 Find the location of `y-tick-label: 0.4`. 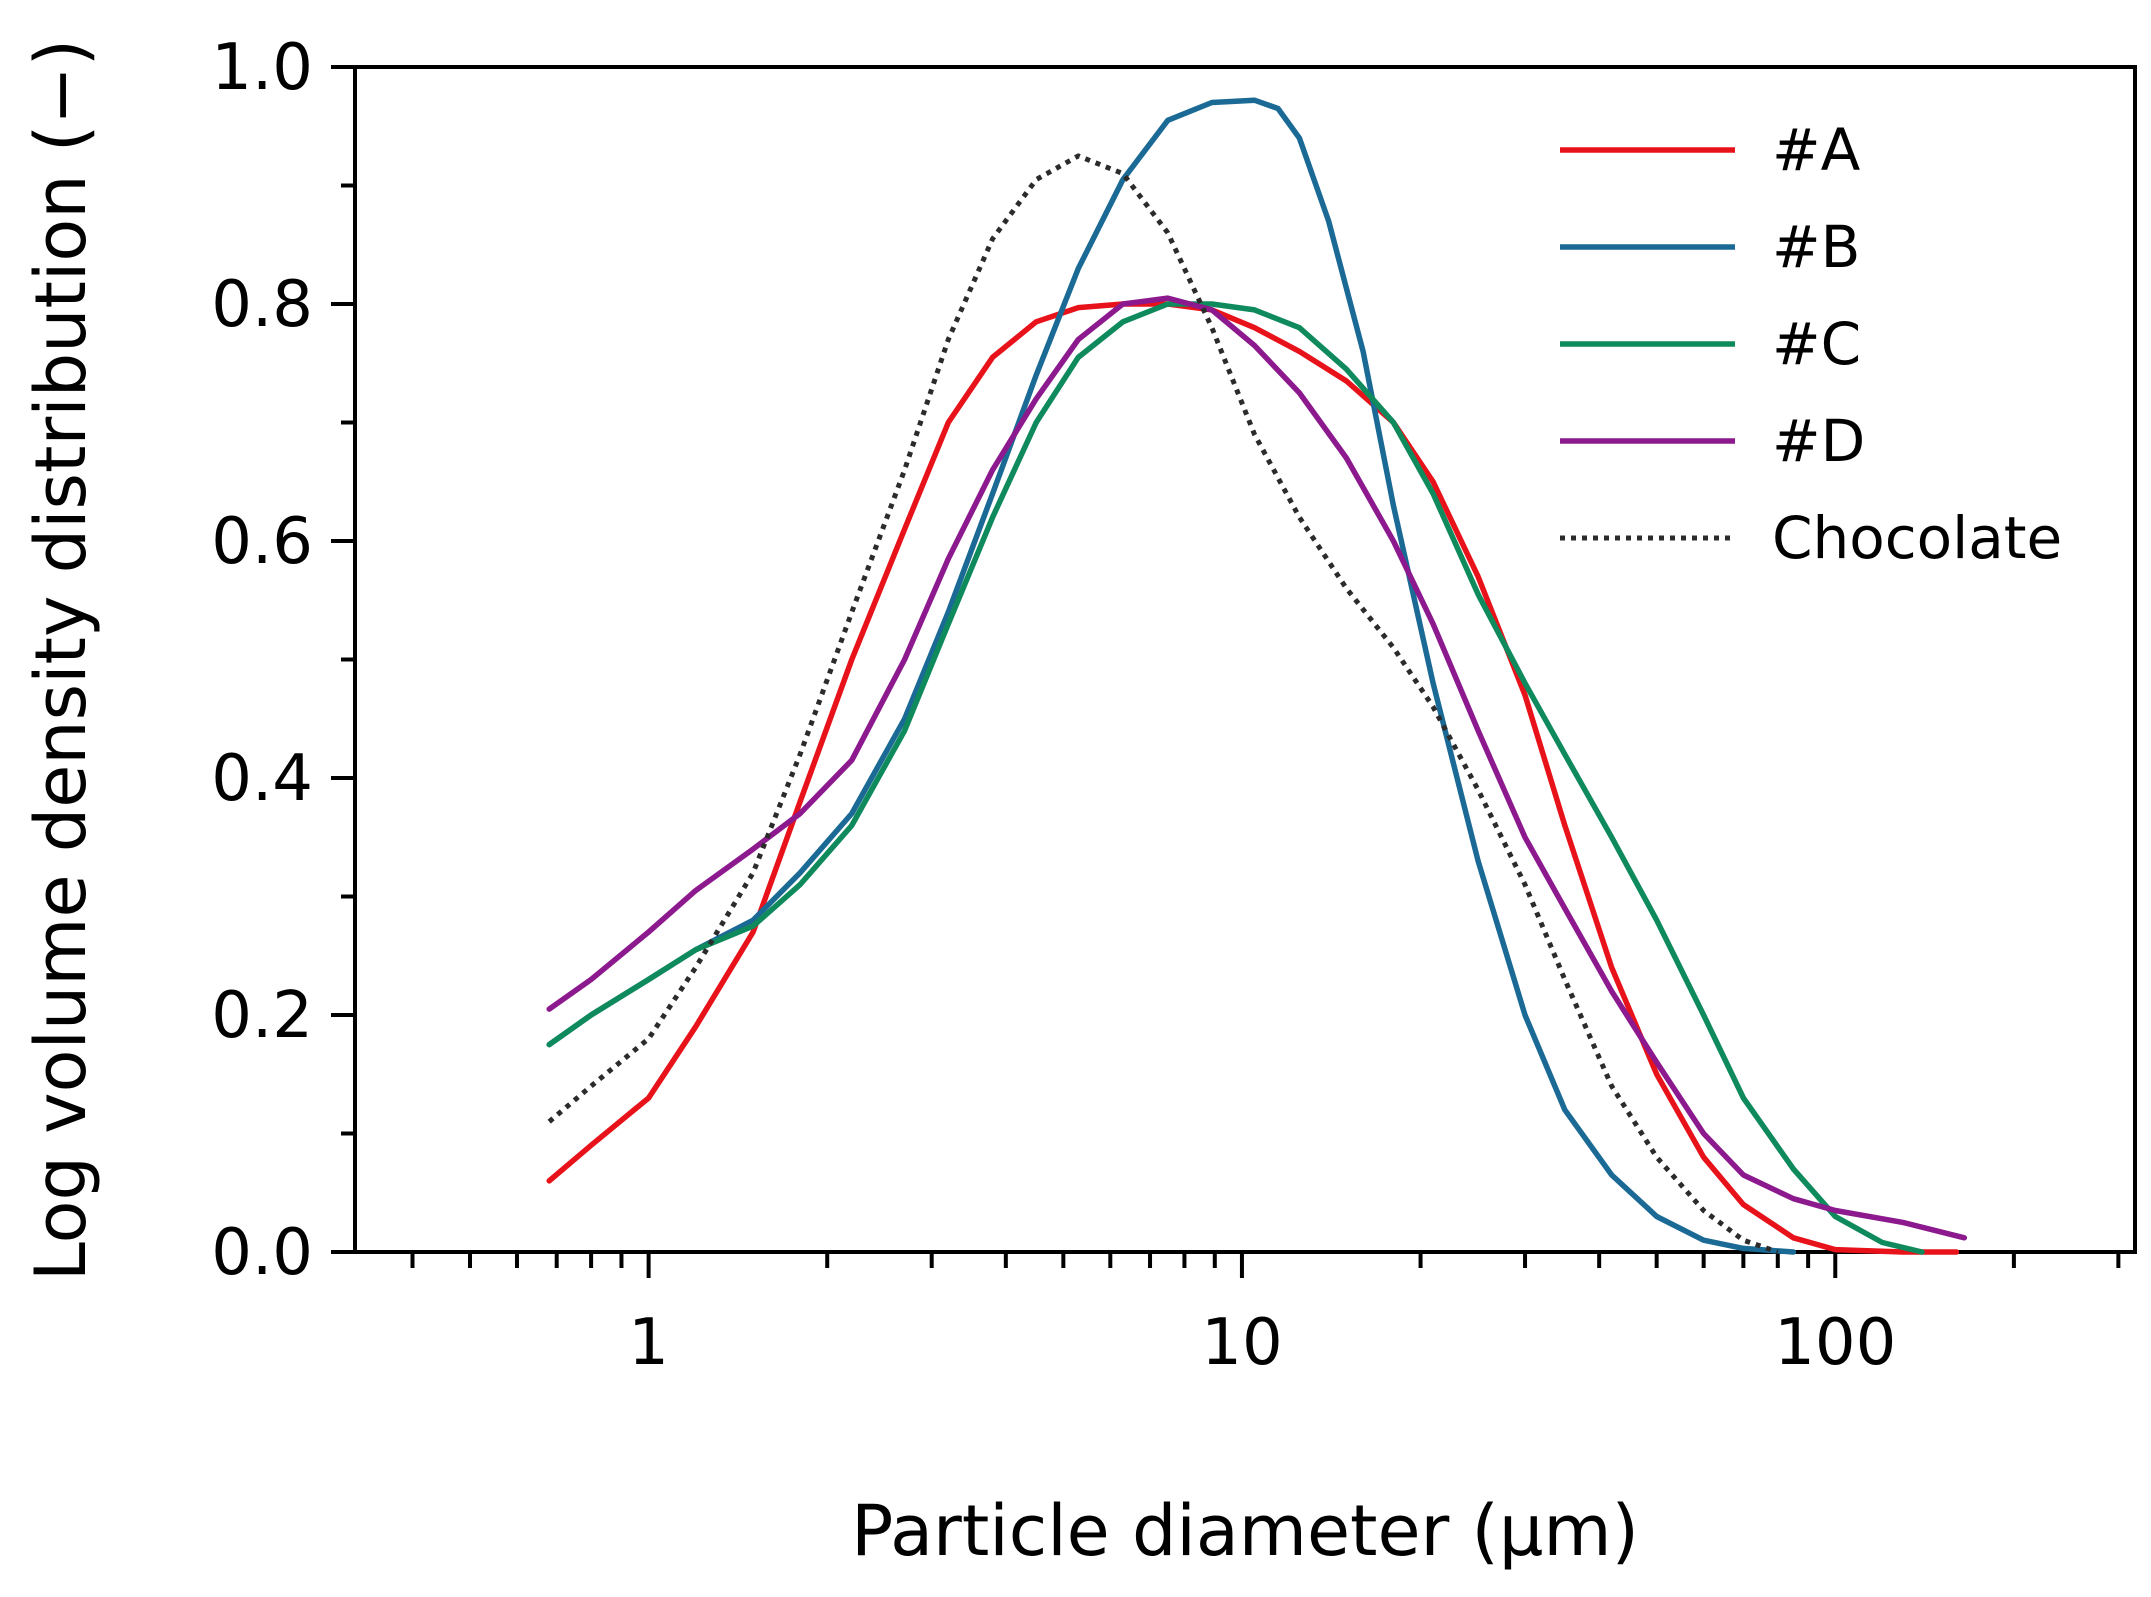

y-tick-label: 0.4 is located at coordinates (262, 779).